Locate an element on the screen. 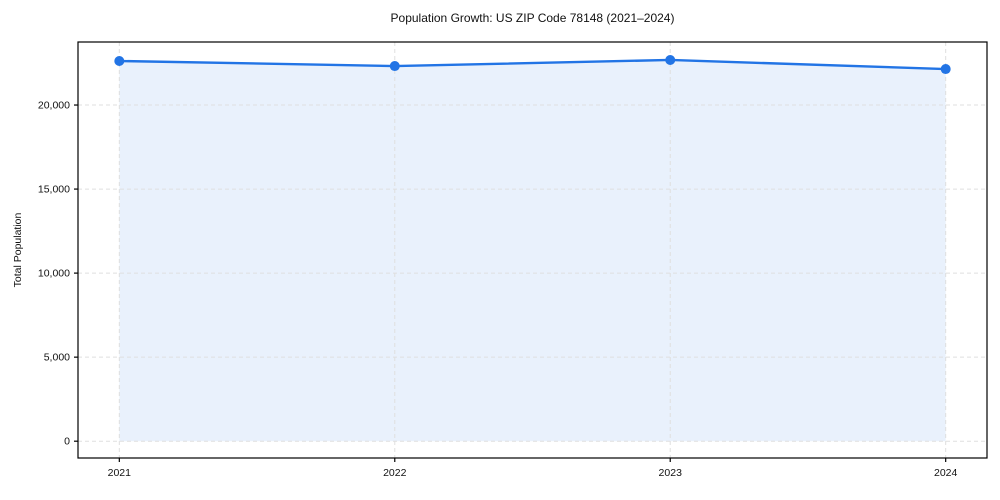  x-tick-label: 2024 is located at coordinates (946, 473).